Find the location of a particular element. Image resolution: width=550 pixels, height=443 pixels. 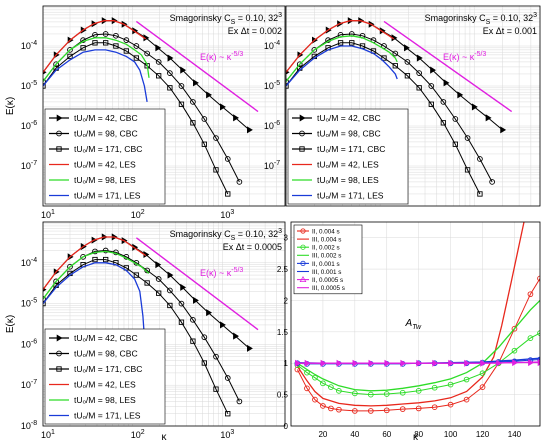

panel-annotation-timestep: Ex Δt = 0.002 is located at coordinates (255, 31).